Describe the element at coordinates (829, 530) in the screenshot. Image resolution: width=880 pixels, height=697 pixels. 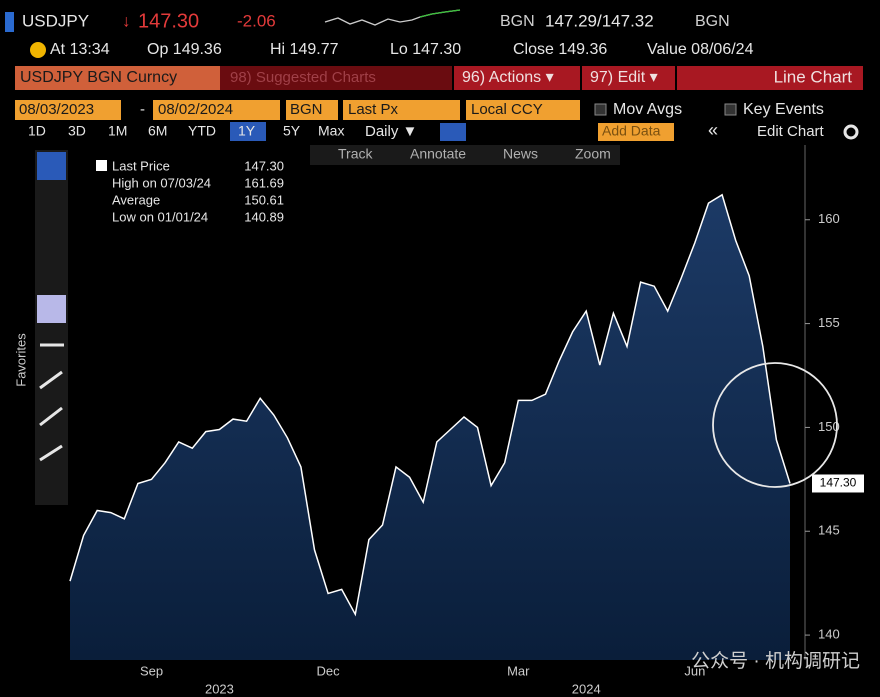
I see `y-tick-label: 145` at that location.